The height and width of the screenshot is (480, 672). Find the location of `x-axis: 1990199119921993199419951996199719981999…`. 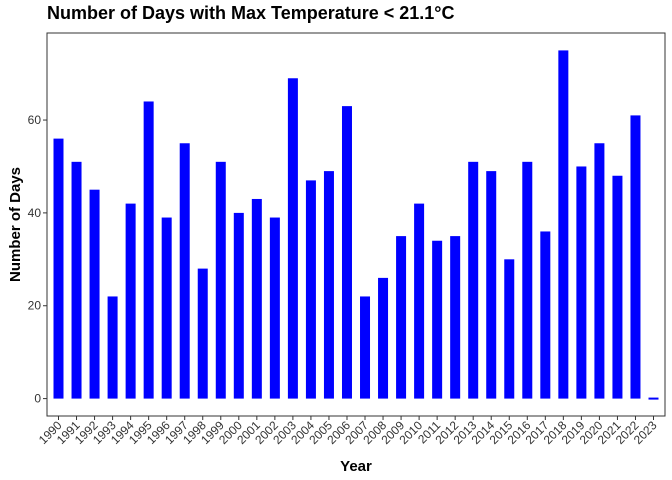

x-axis: 1990199119921993199419951996199719981999… is located at coordinates (348, 431).